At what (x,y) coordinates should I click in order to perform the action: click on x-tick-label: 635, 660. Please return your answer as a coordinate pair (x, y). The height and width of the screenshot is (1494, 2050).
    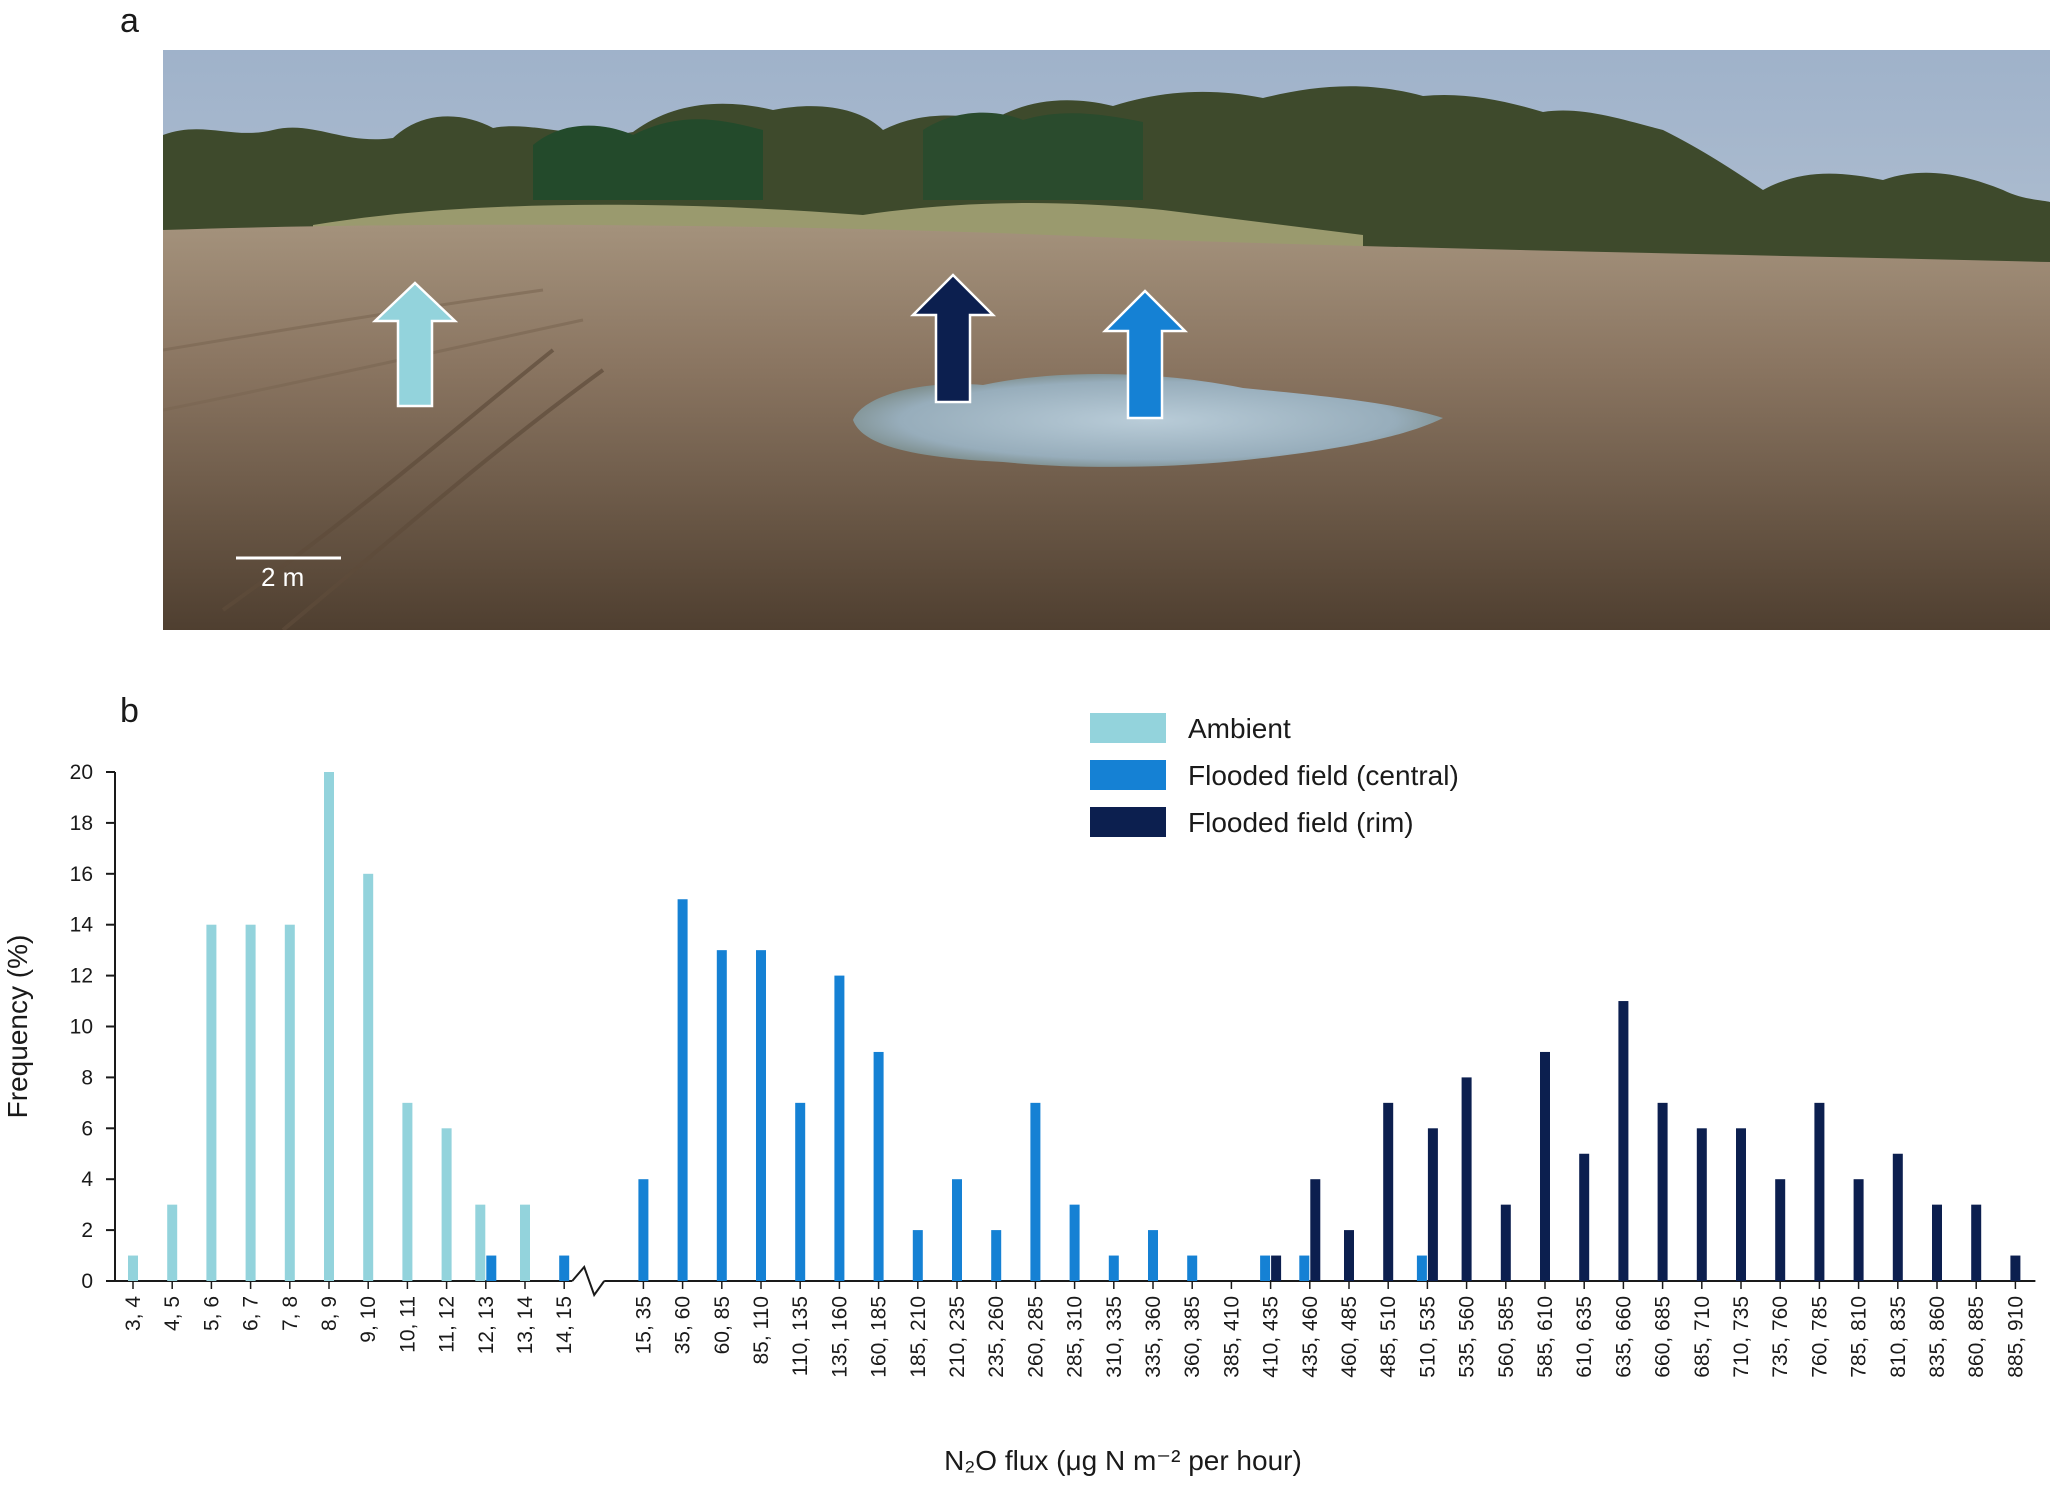
    Looking at the image, I should click on (1623, 1337).